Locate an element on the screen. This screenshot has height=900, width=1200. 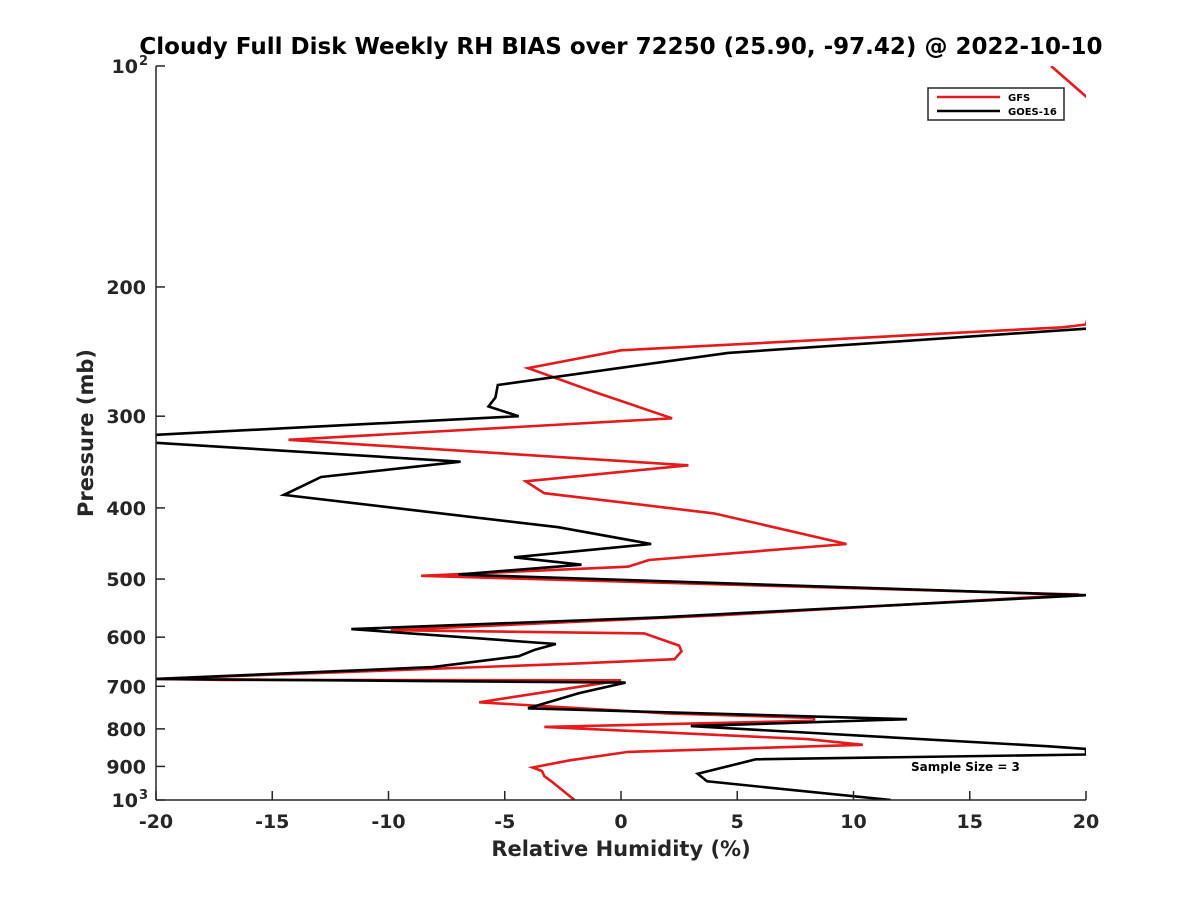
y-tick-label: 400 is located at coordinates (126, 509).